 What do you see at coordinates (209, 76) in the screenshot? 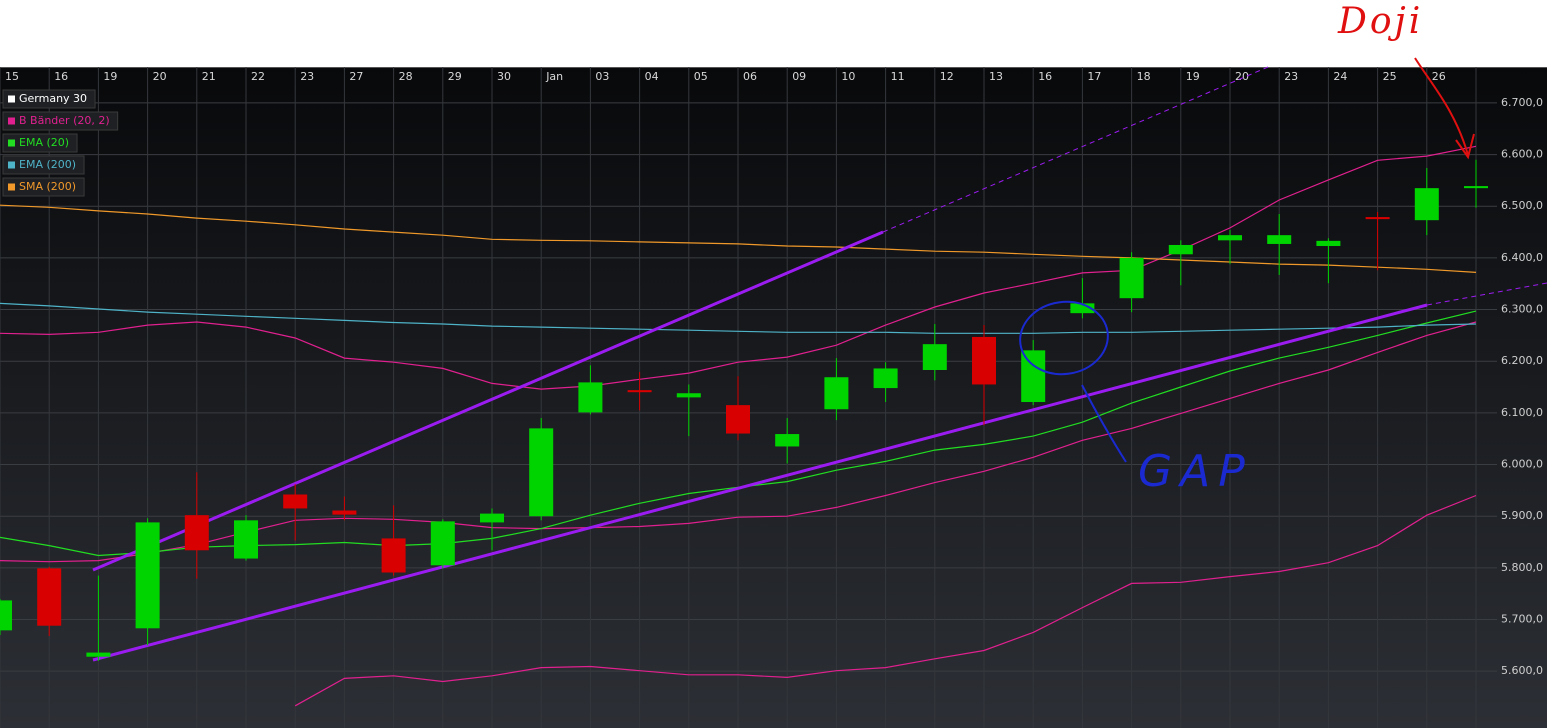
I see `x-tick-label: 21` at bounding box center [209, 76].